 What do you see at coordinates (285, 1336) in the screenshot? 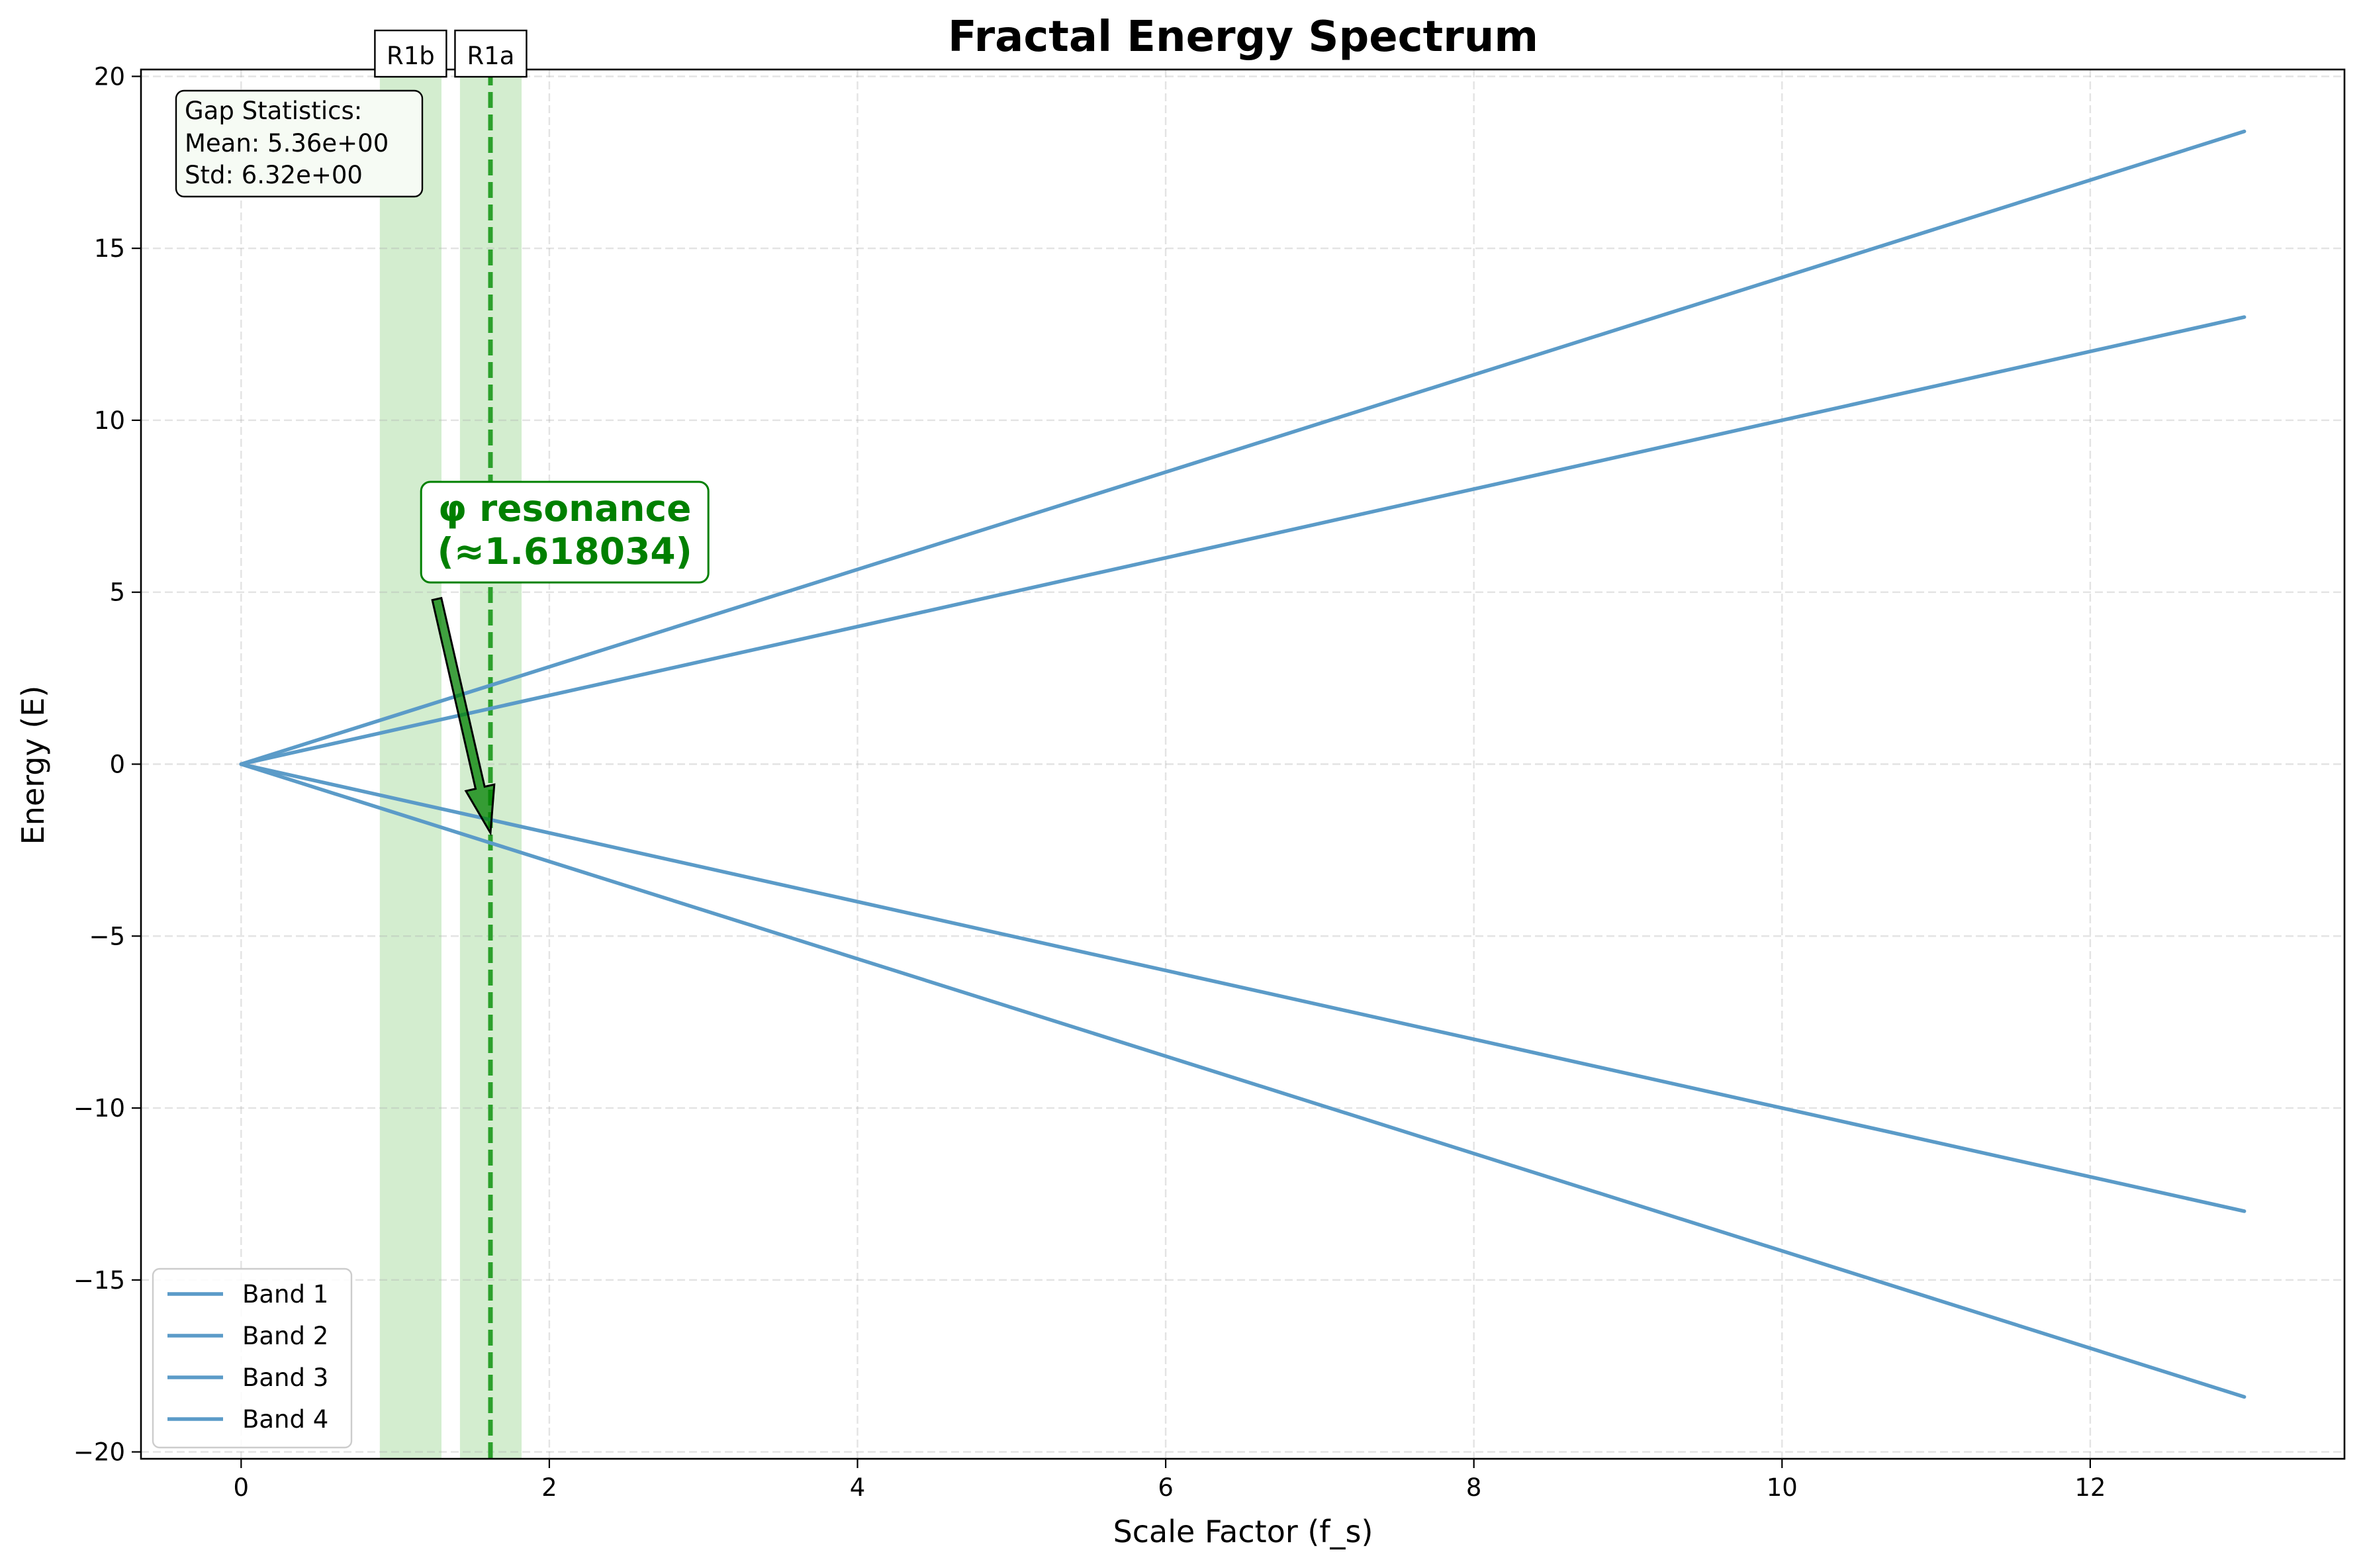
I see `legend-label: Band 2` at bounding box center [285, 1336].